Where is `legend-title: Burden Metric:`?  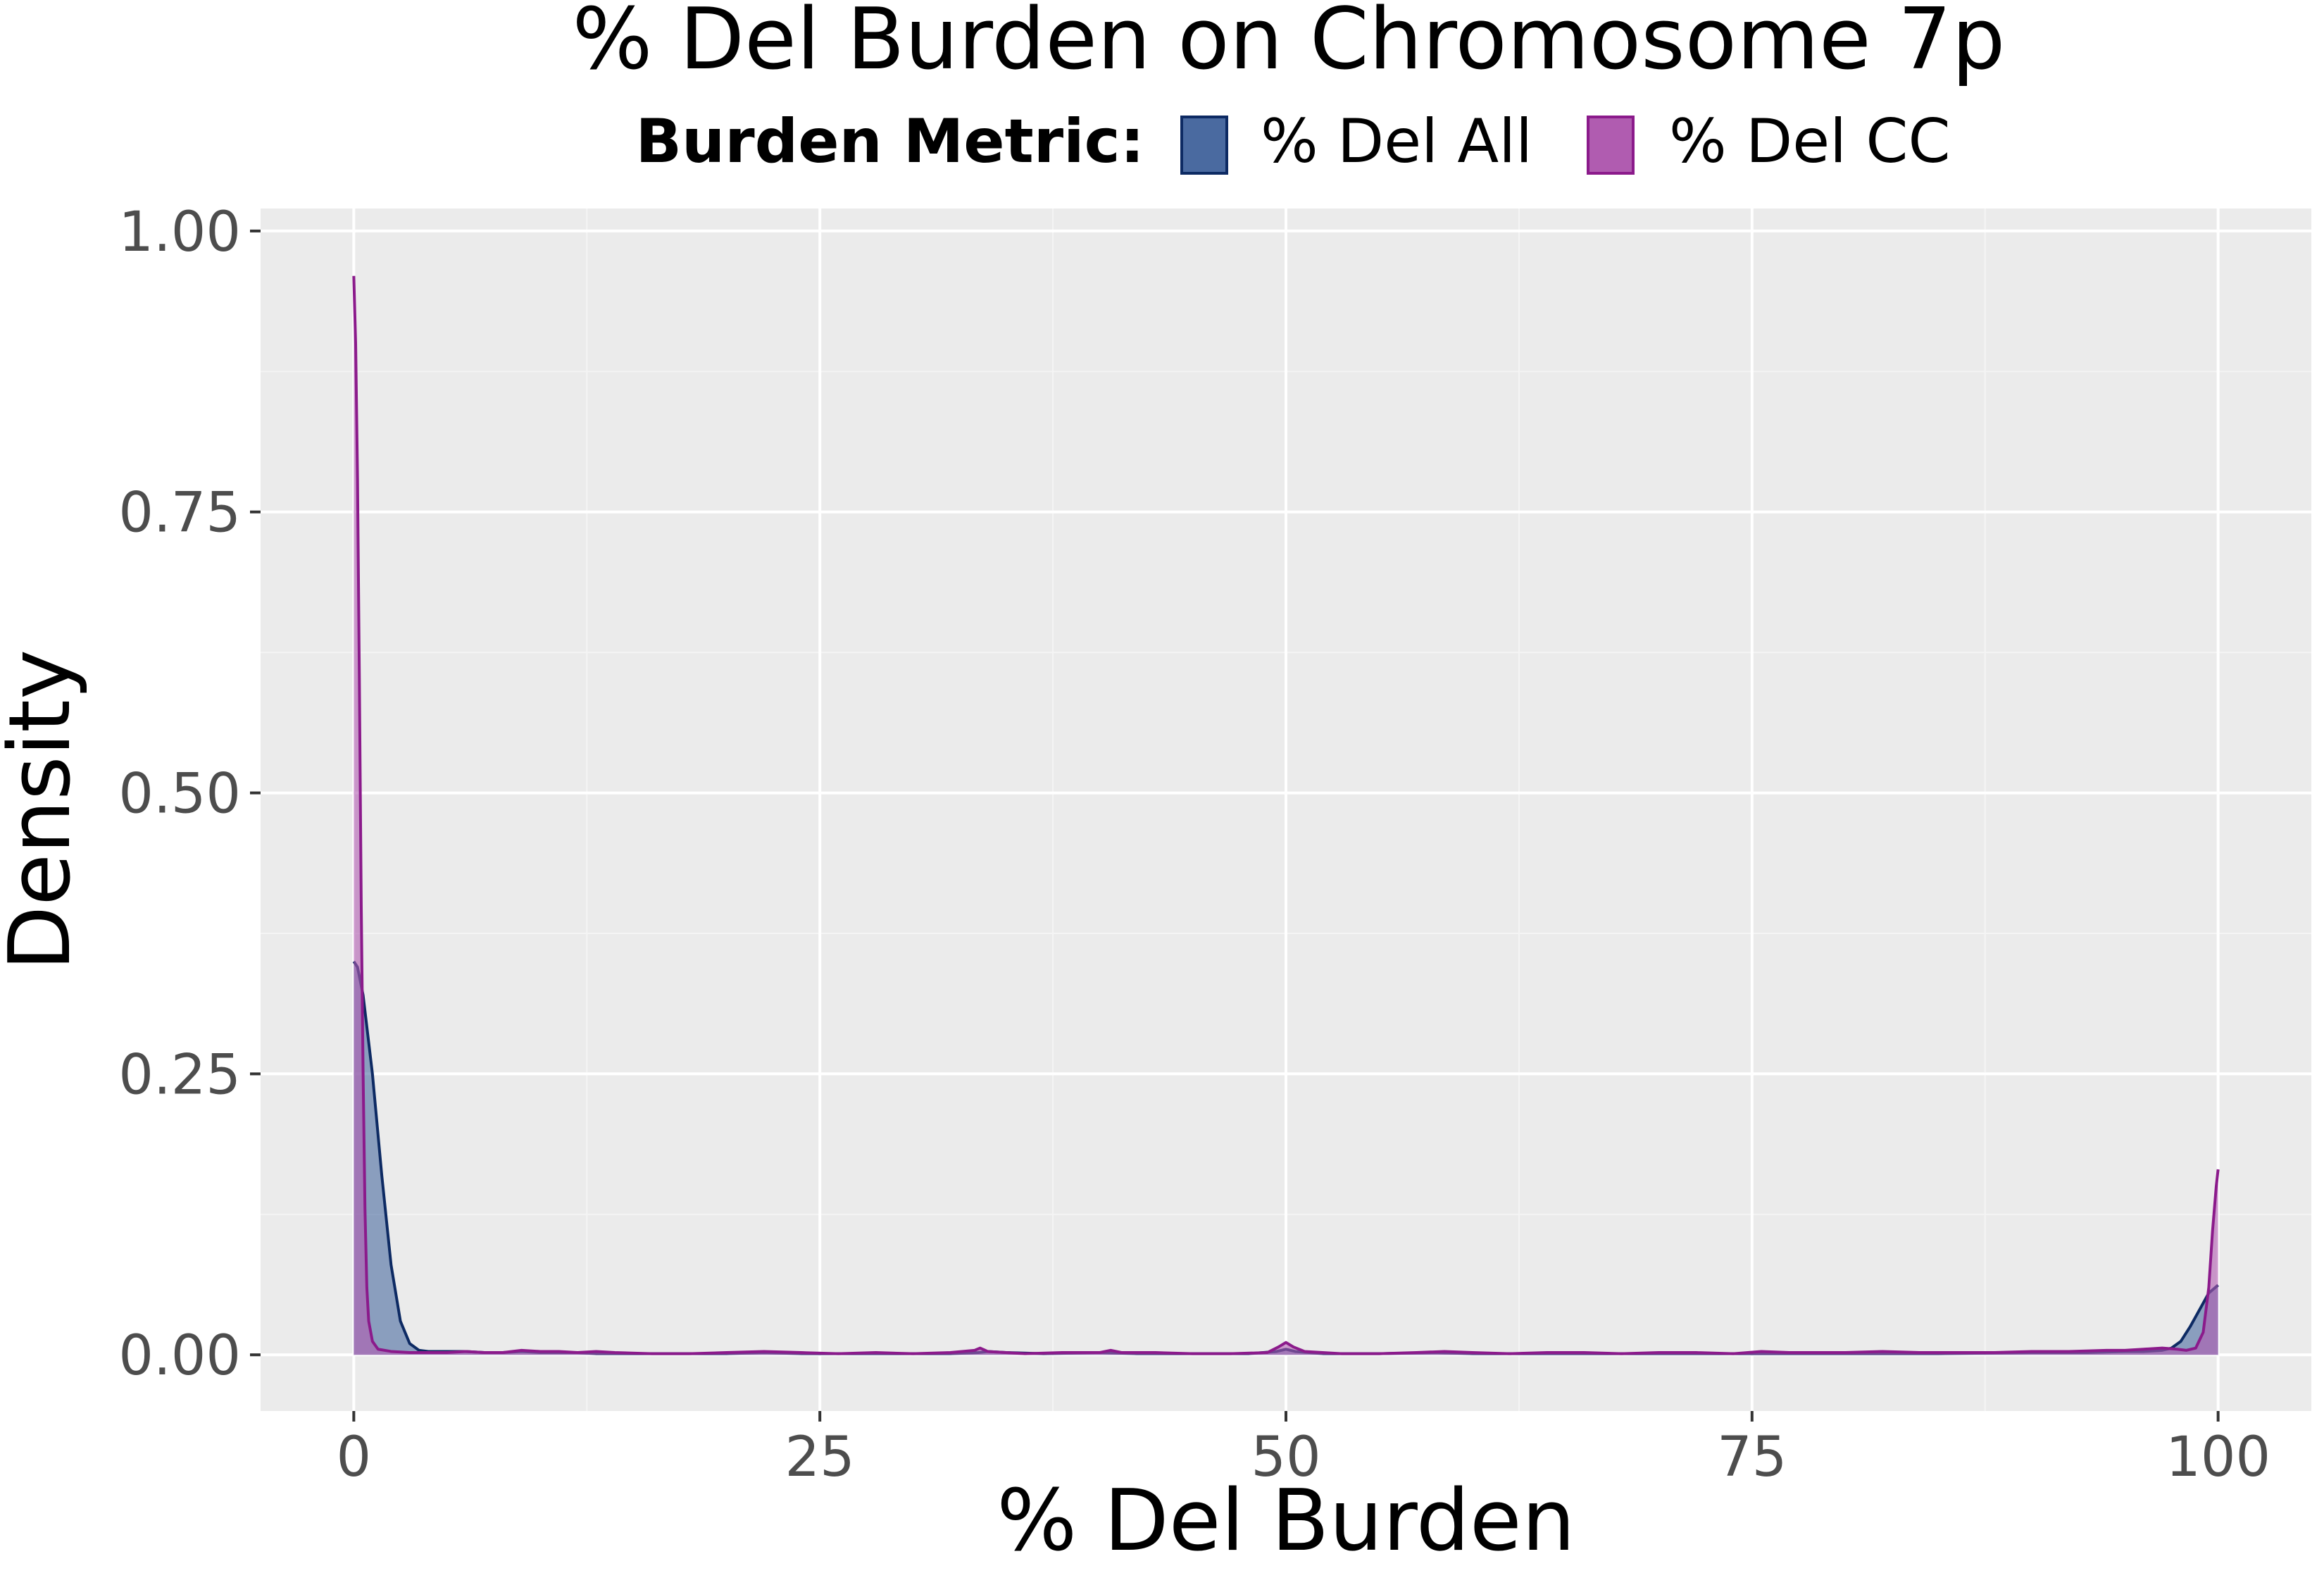 legend-title: Burden Metric: is located at coordinates (889, 141).